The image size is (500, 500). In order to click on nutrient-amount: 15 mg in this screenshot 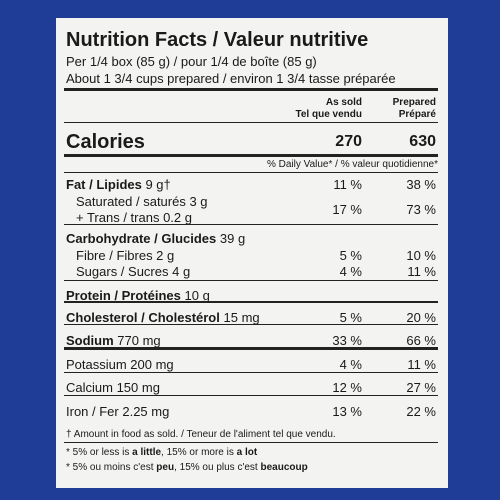, I will do `click(241, 317)`.